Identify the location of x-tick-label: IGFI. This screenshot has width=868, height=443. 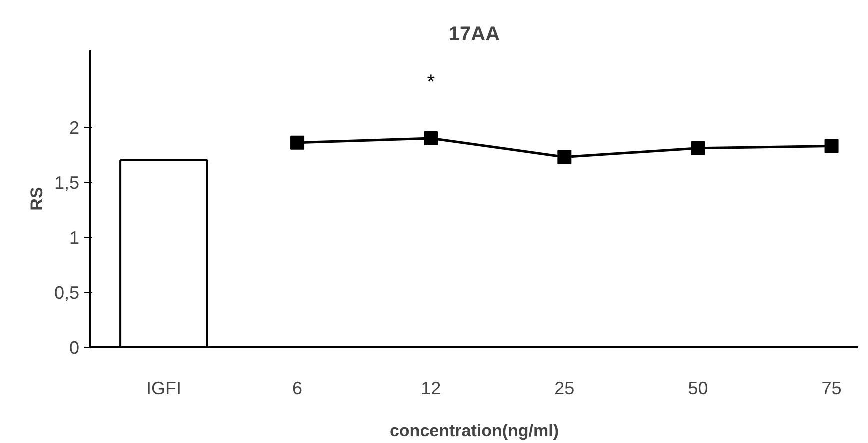
(164, 388).